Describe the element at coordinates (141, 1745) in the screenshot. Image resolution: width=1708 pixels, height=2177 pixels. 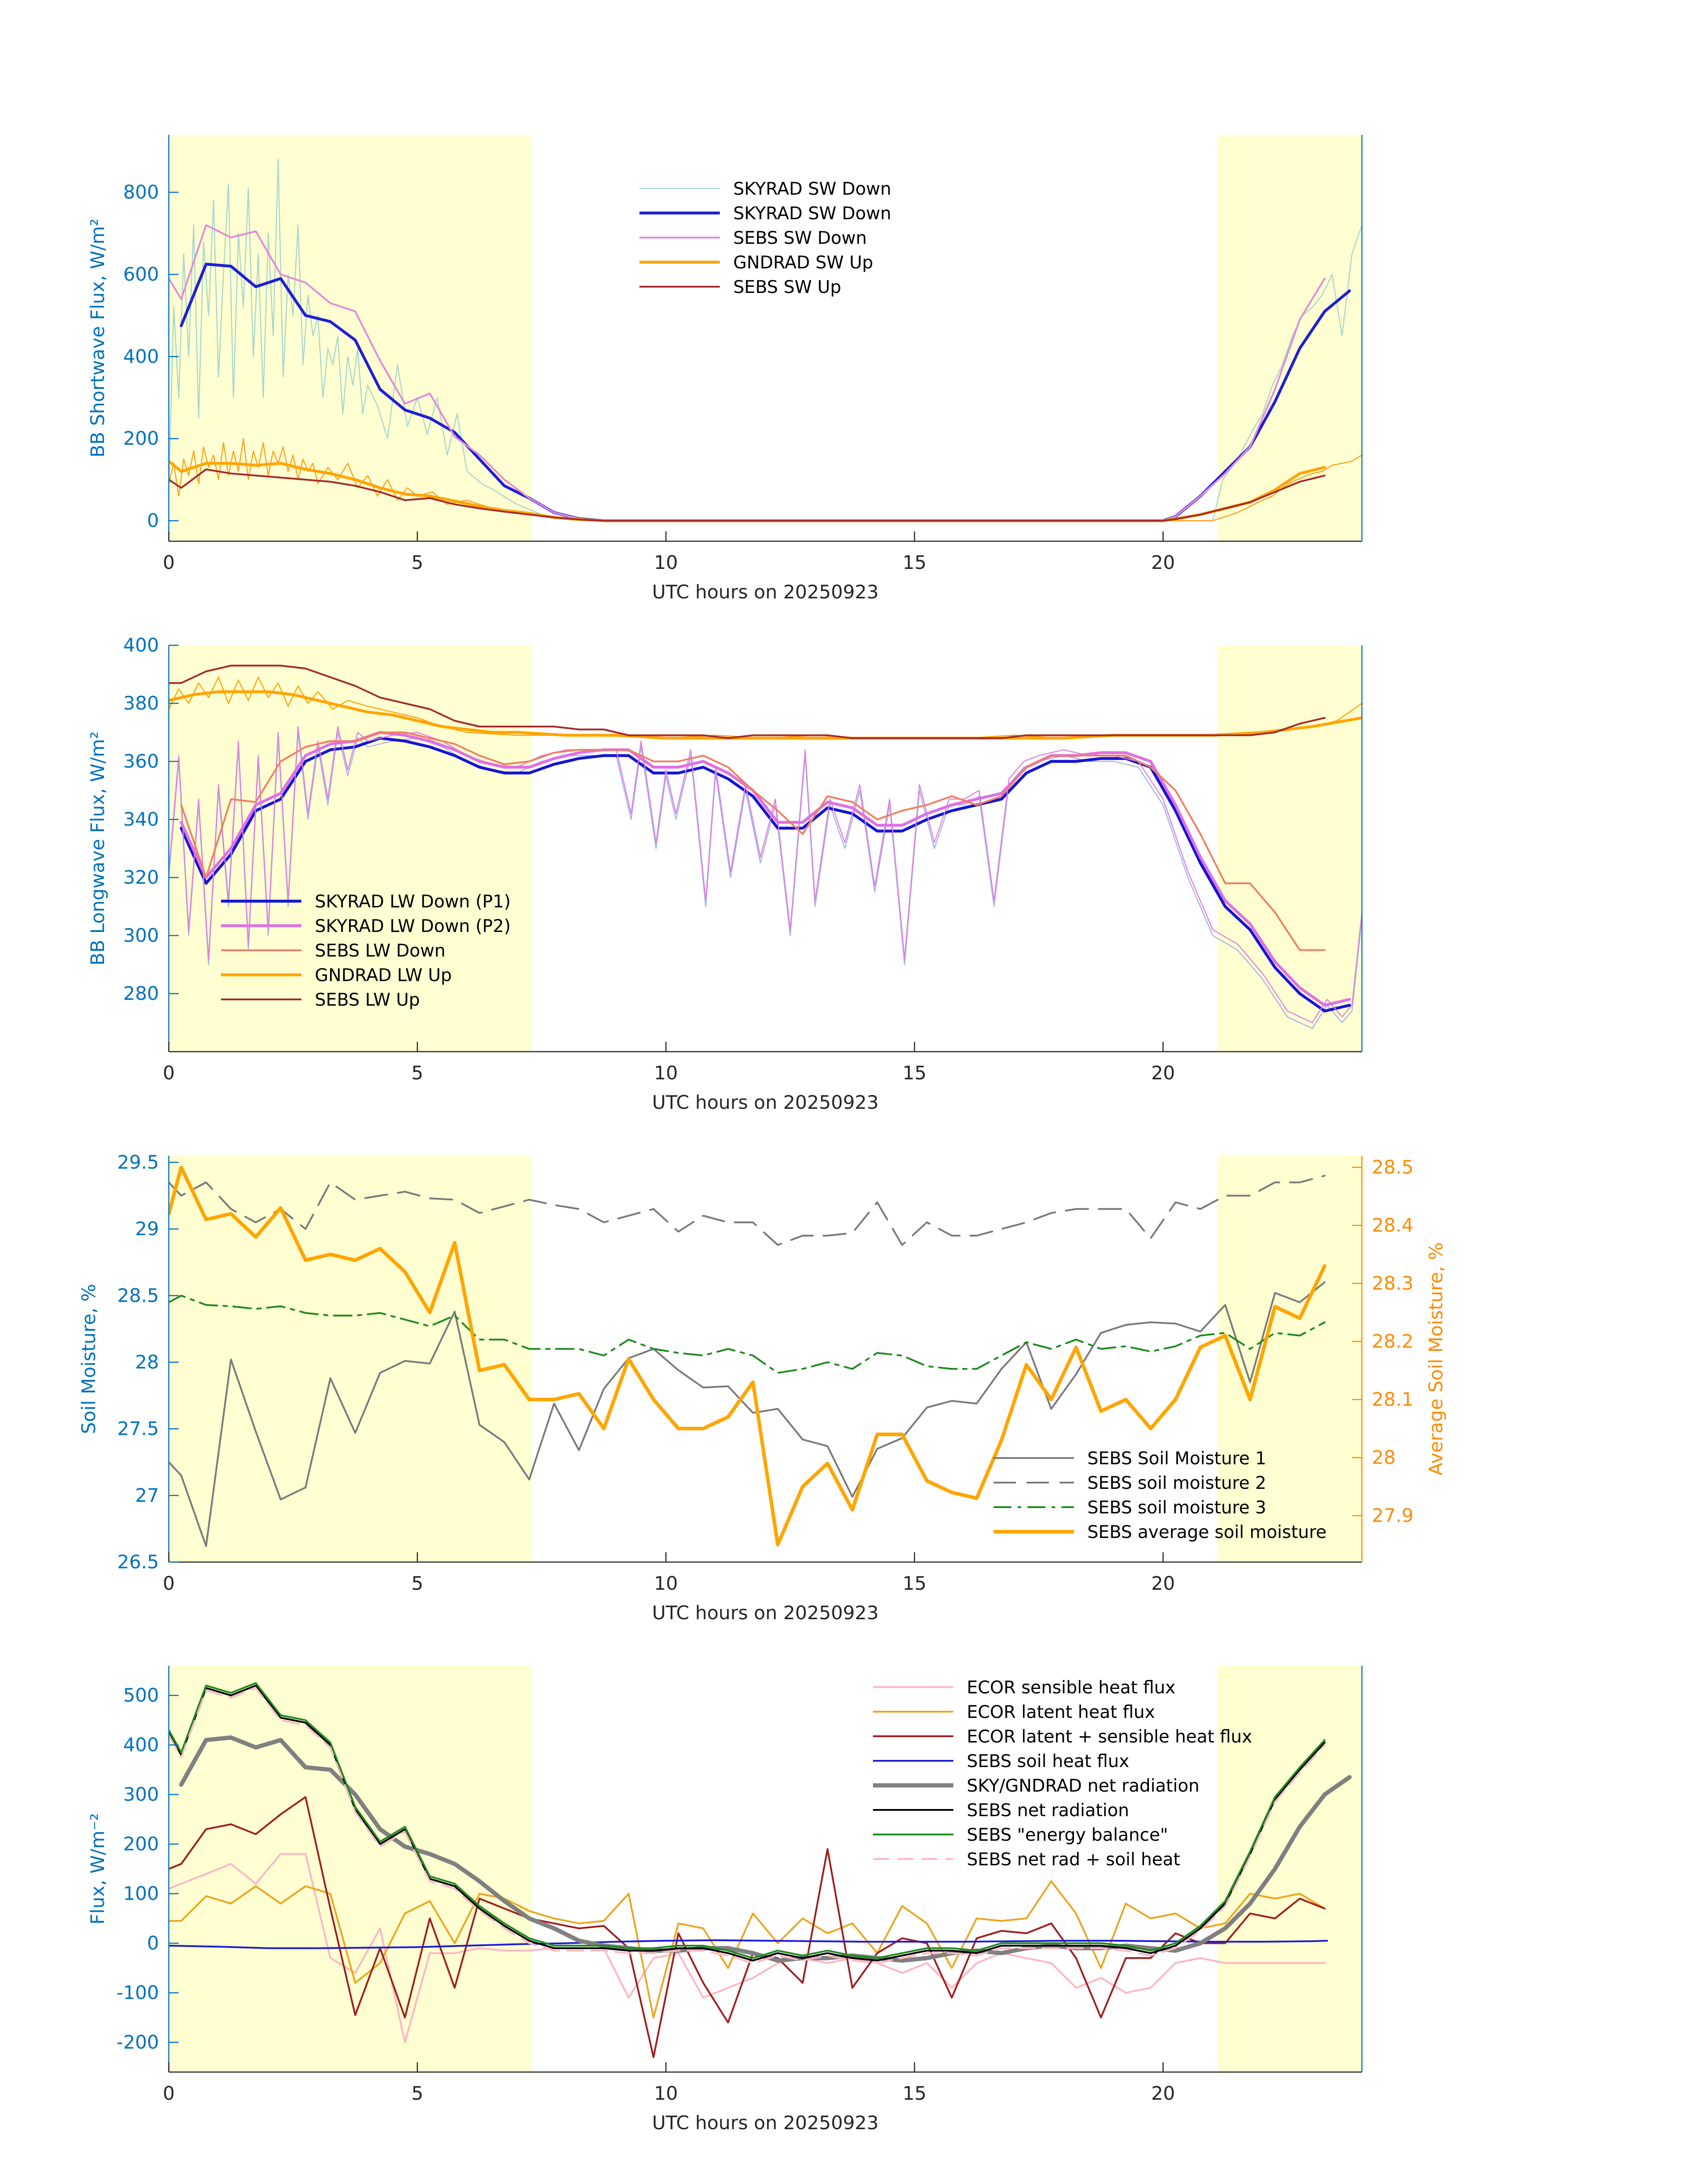
I see `y-tick-label: 400` at that location.